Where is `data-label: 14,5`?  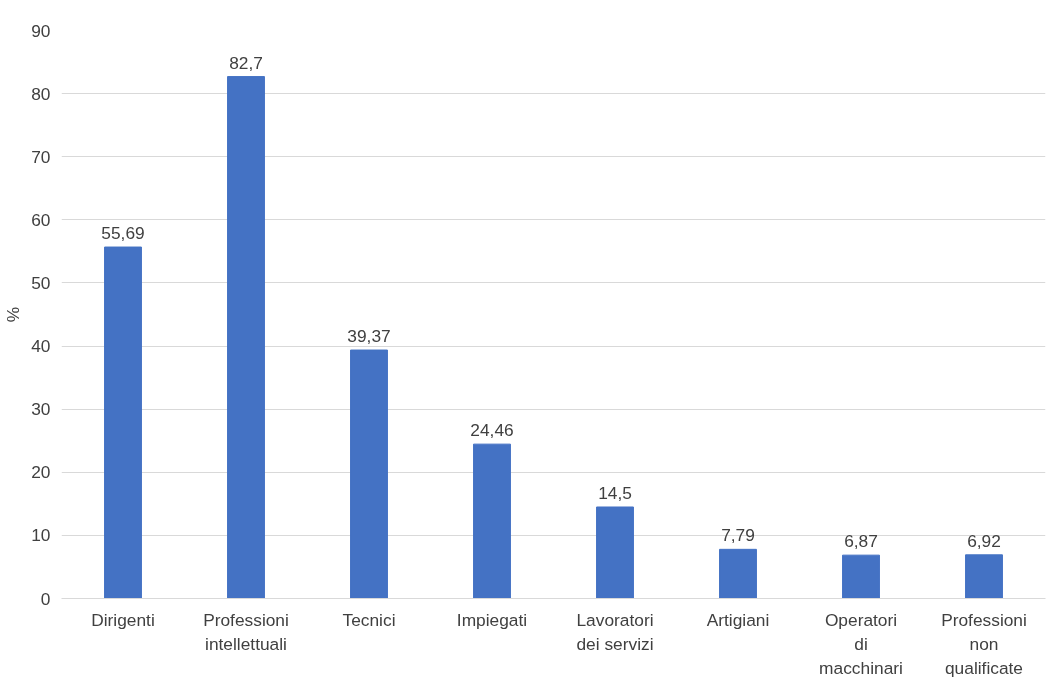 data-label: 14,5 is located at coordinates (615, 492).